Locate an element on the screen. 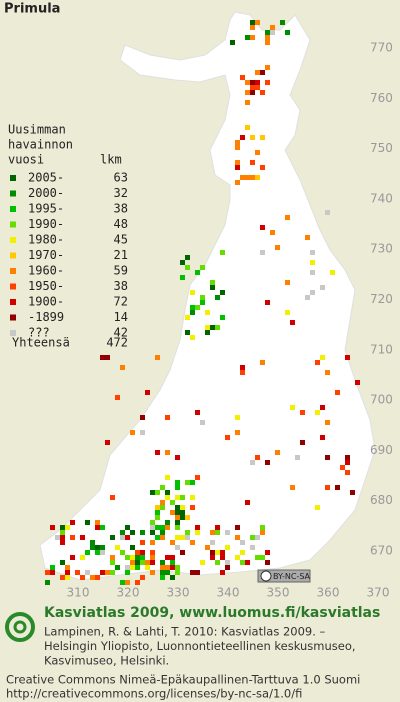  legend-count: 32 is located at coordinates (121, 193).